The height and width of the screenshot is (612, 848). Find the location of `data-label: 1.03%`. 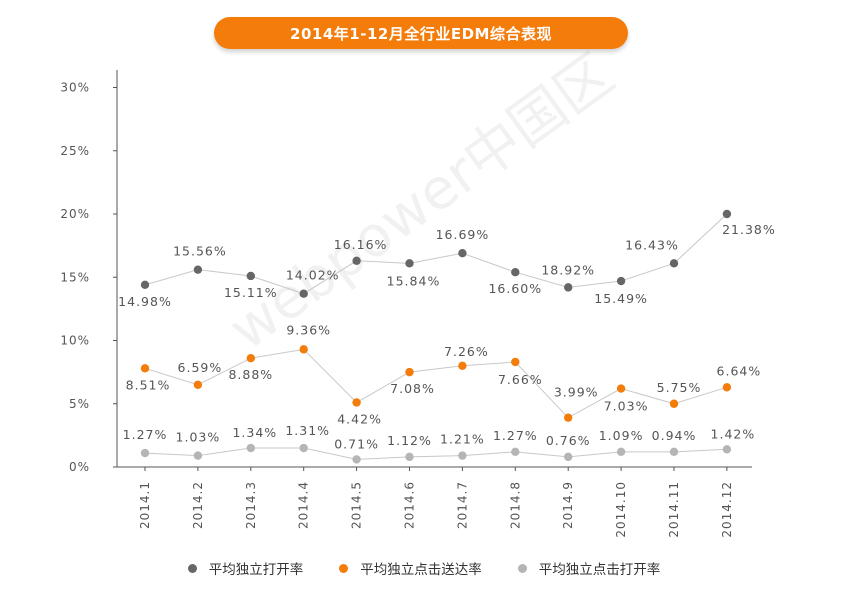

data-label: 1.03% is located at coordinates (198, 437).